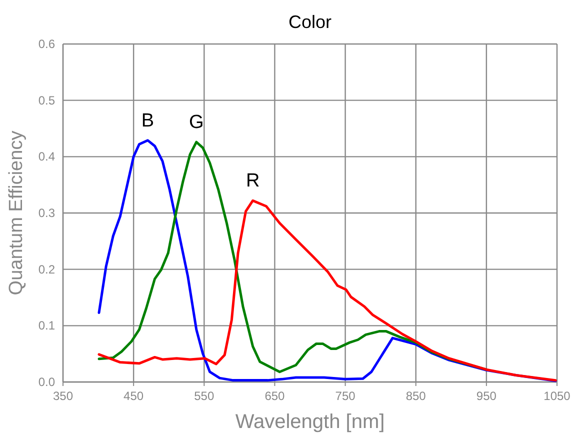  What do you see at coordinates (16, 213) in the screenshot?
I see `y-axis-title: Quantum Efficiency` at bounding box center [16, 213].